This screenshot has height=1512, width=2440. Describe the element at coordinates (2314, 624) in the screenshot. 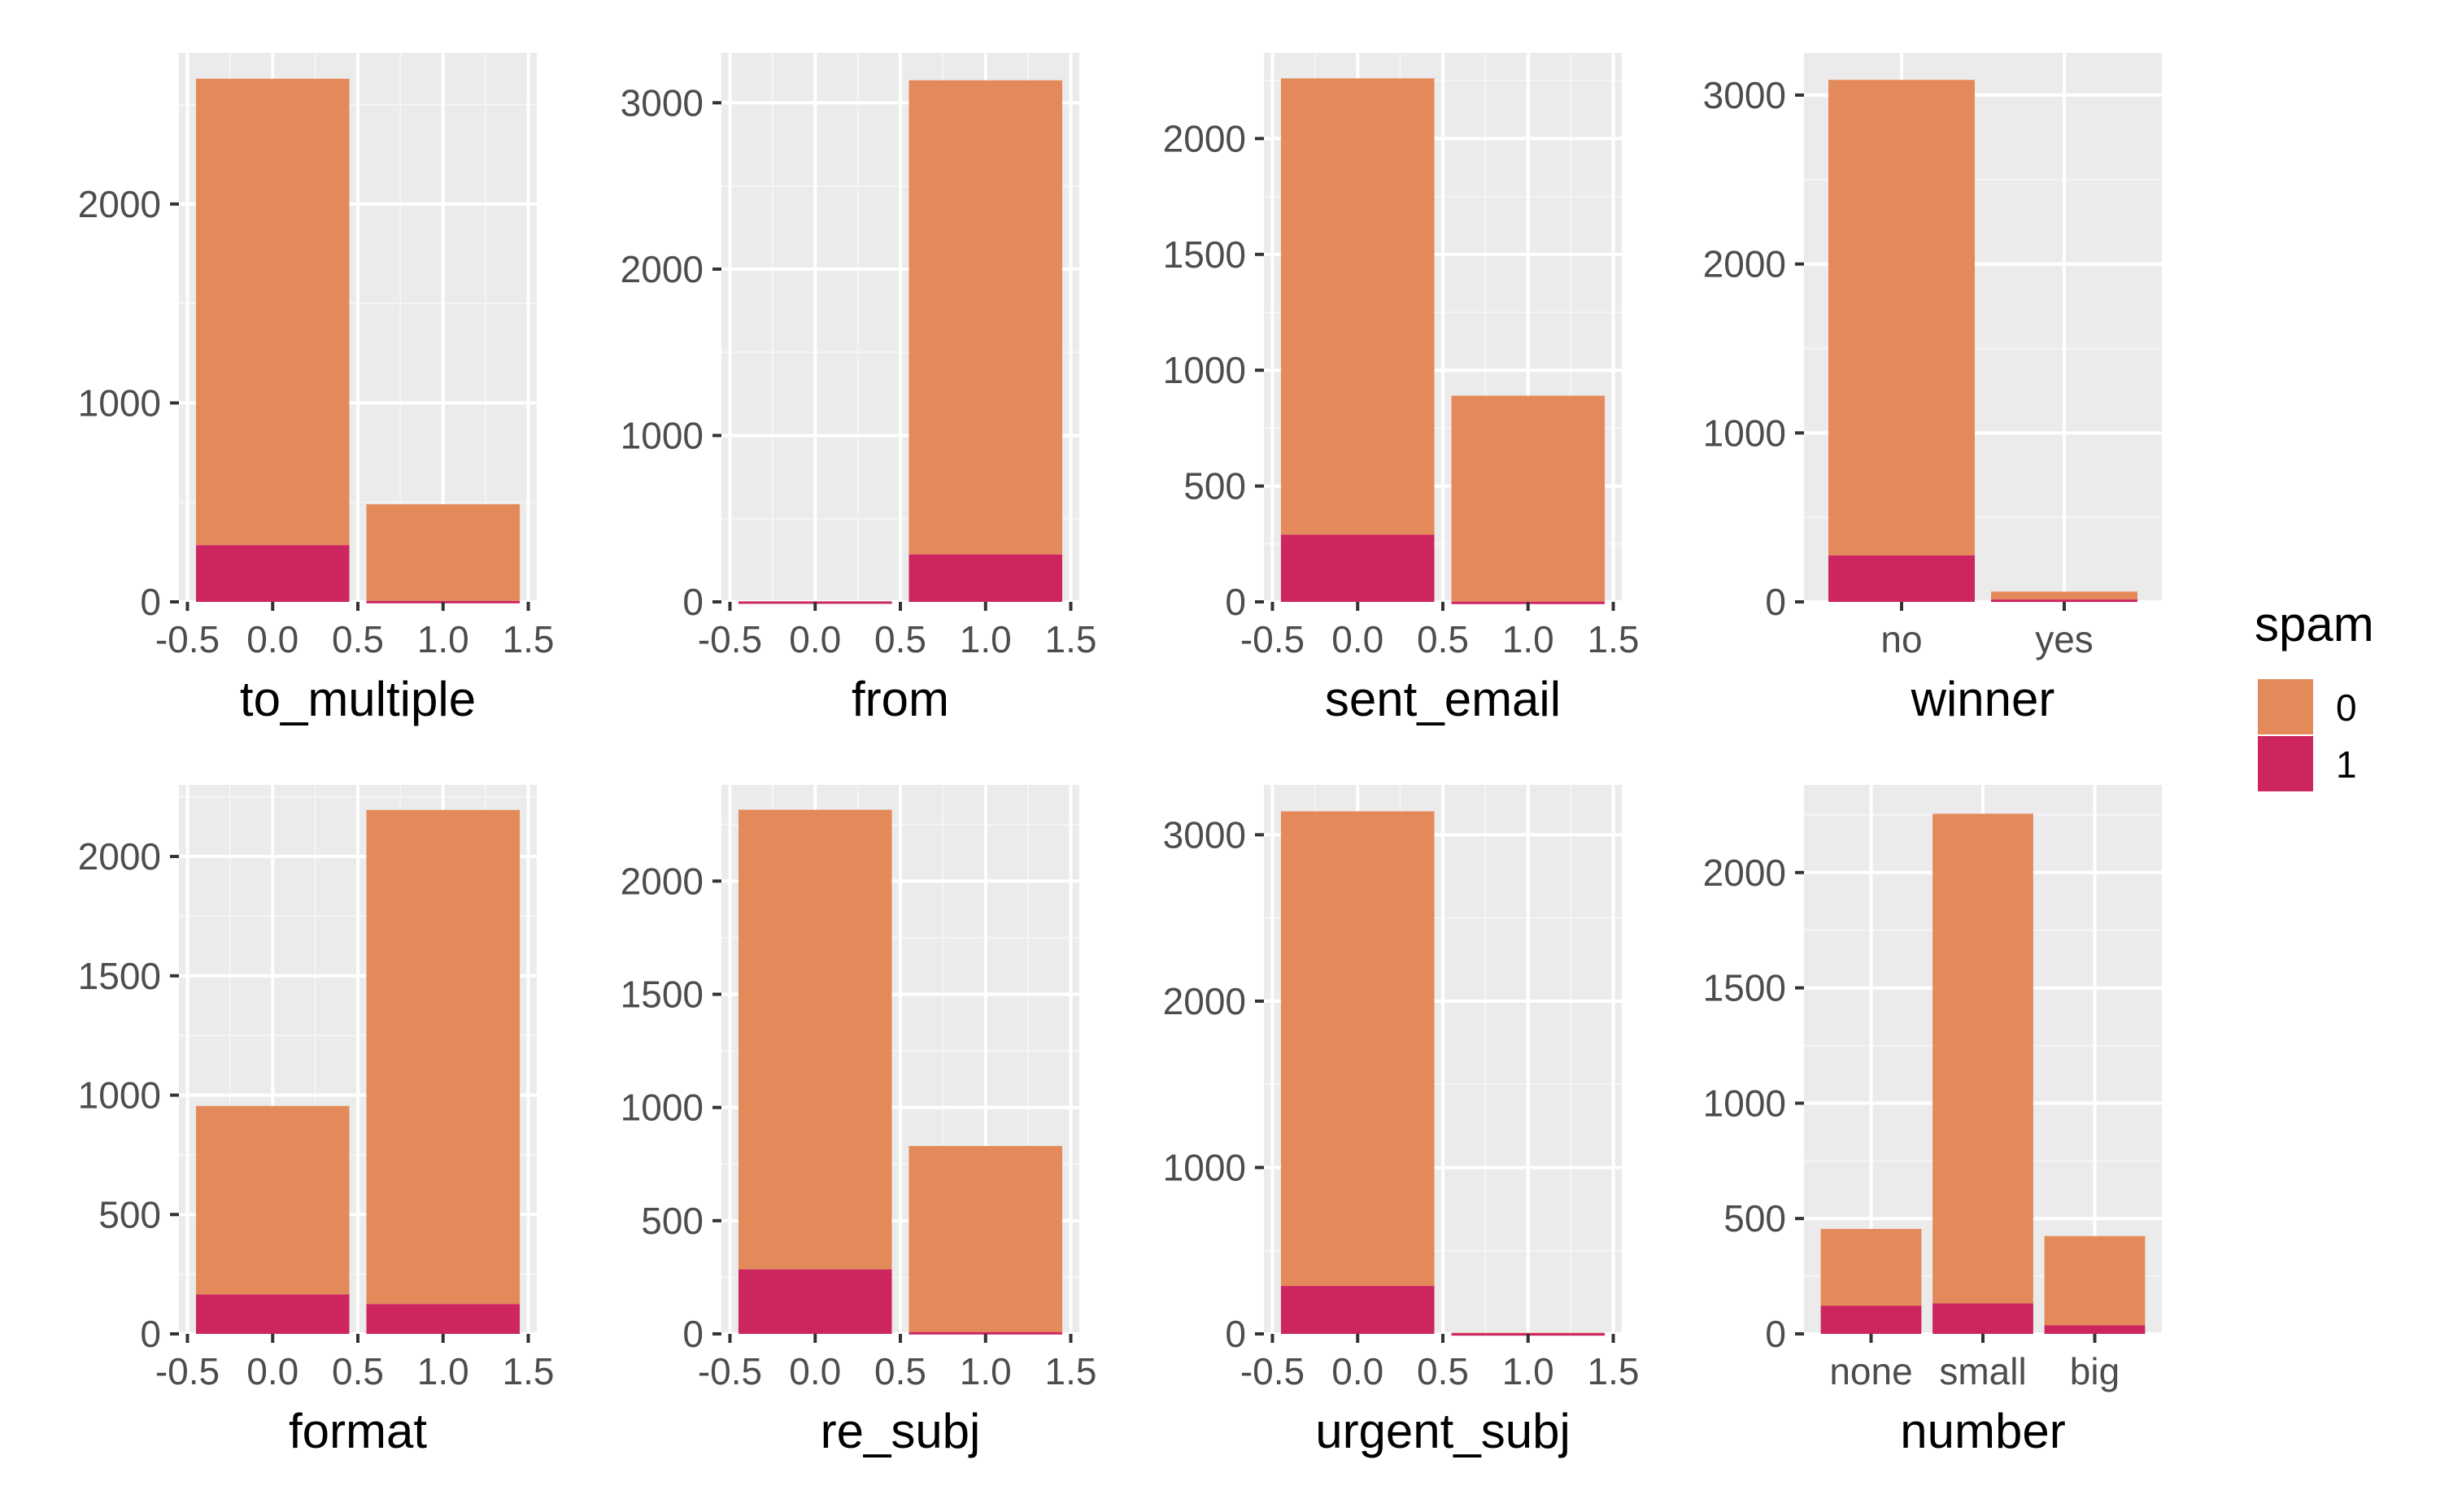

I see `legend-title: spam` at that location.